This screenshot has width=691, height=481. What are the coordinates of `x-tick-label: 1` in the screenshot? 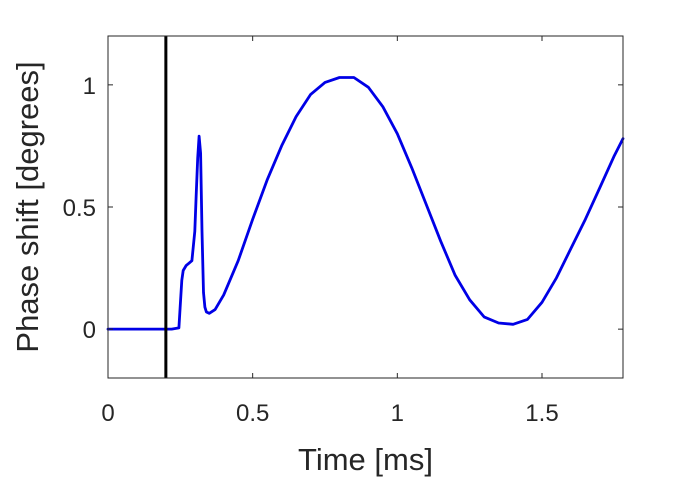 It's located at (397, 413).